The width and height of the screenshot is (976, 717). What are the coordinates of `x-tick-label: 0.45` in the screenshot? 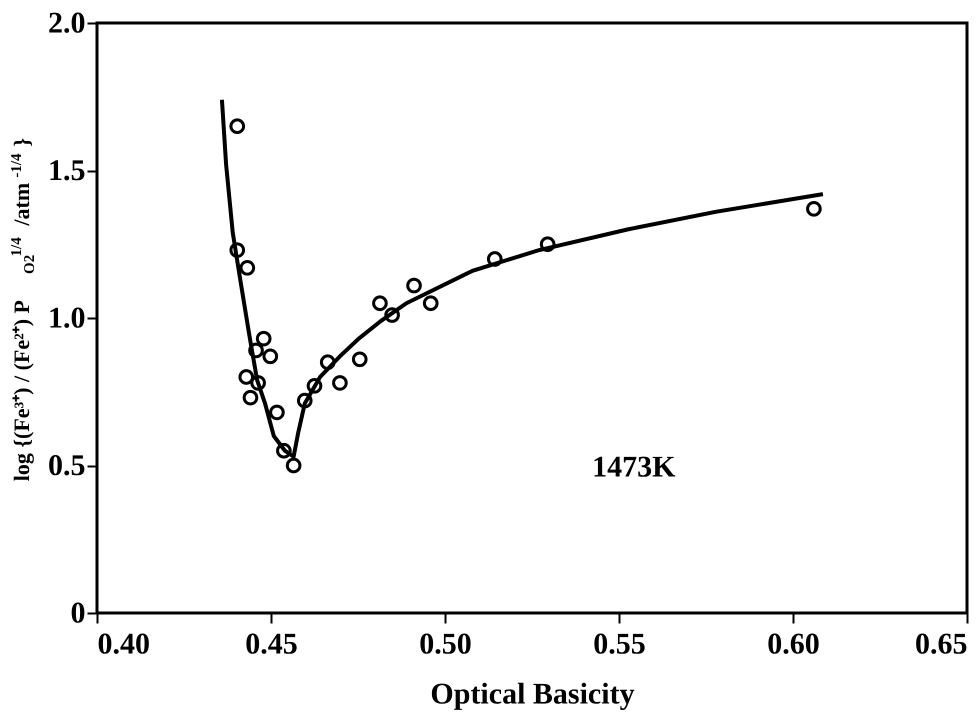 It's located at (271, 644).